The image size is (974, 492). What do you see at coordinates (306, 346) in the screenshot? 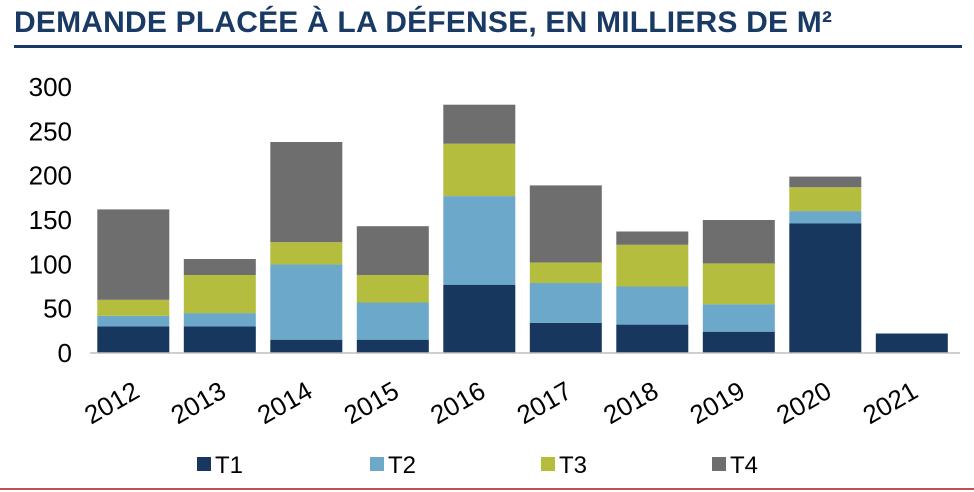
I see `bar-segment-t1-2014` at bounding box center [306, 346].